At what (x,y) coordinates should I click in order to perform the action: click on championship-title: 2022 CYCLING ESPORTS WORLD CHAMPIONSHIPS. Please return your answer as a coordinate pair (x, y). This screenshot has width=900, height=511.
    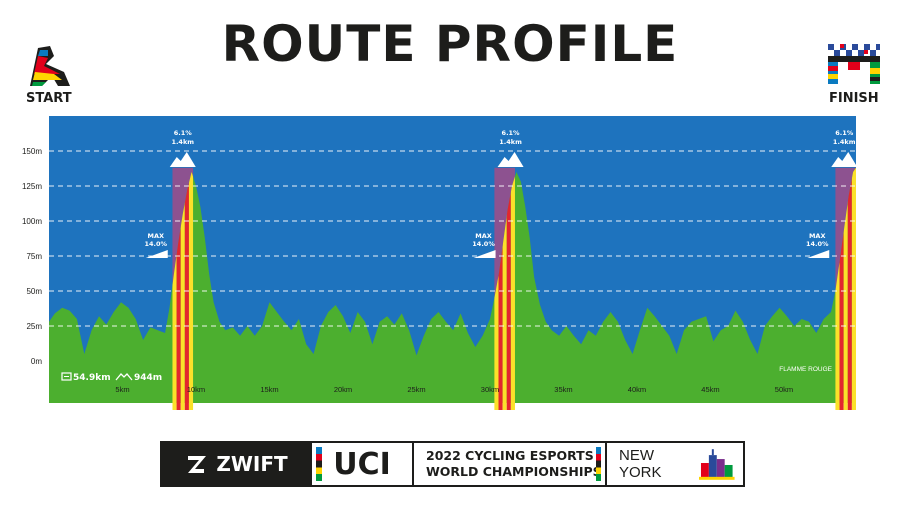
    Looking at the image, I should click on (509, 464).